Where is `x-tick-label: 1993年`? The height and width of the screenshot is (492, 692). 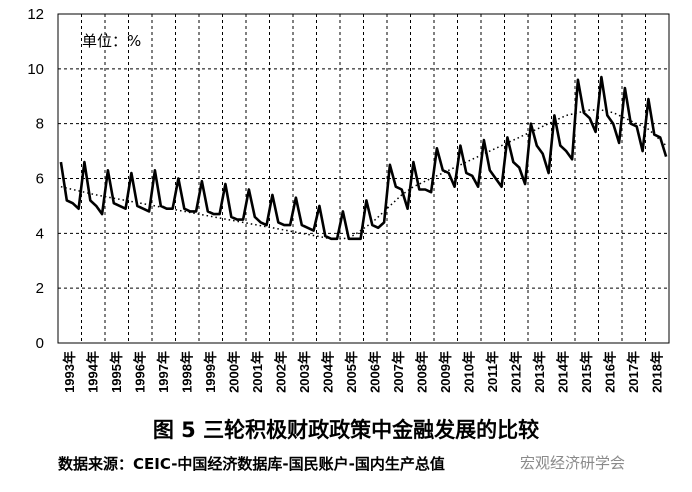 x-tick-label: 1993年 is located at coordinates (69, 372).